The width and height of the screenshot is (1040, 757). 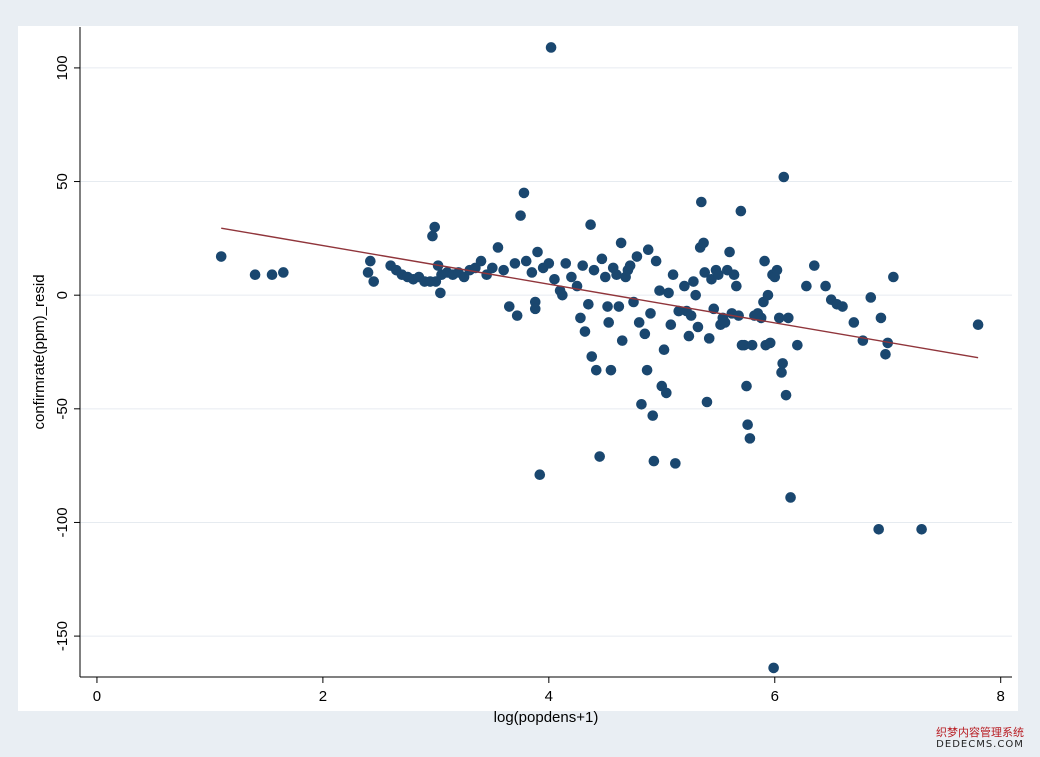 I want to click on fit-line-layer, so click(x=600, y=293).